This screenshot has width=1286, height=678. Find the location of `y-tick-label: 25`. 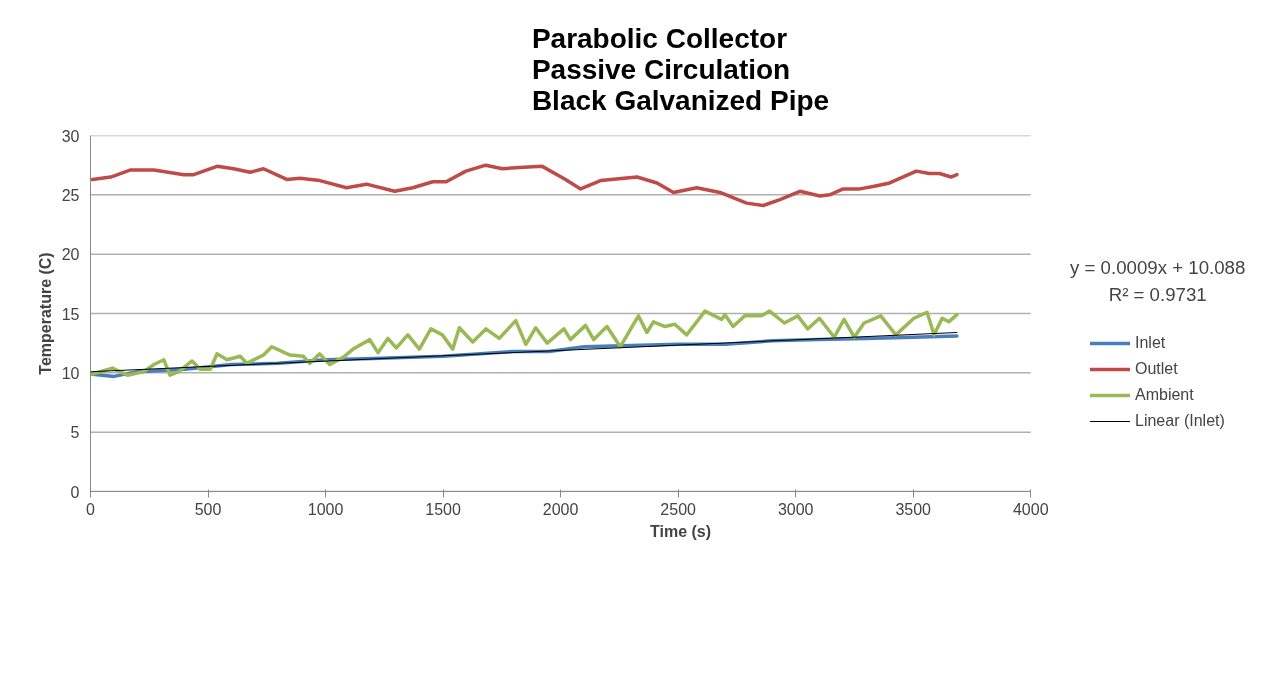

y-tick-label: 25 is located at coordinates (70, 195).